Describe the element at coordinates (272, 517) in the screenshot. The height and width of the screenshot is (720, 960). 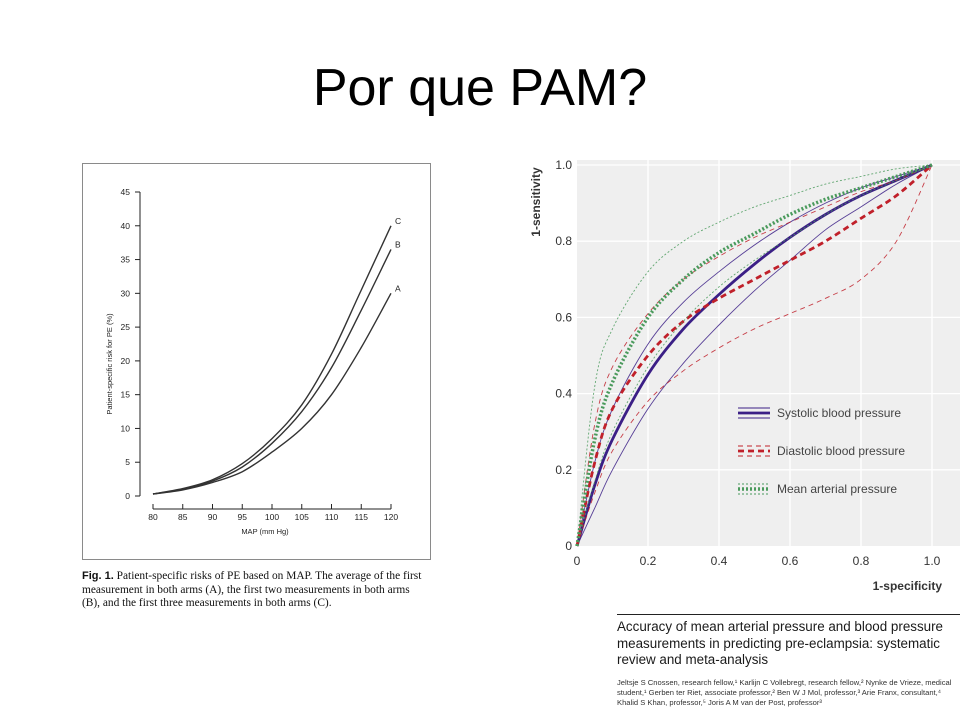
I see `x-tick-label: 100` at that location.